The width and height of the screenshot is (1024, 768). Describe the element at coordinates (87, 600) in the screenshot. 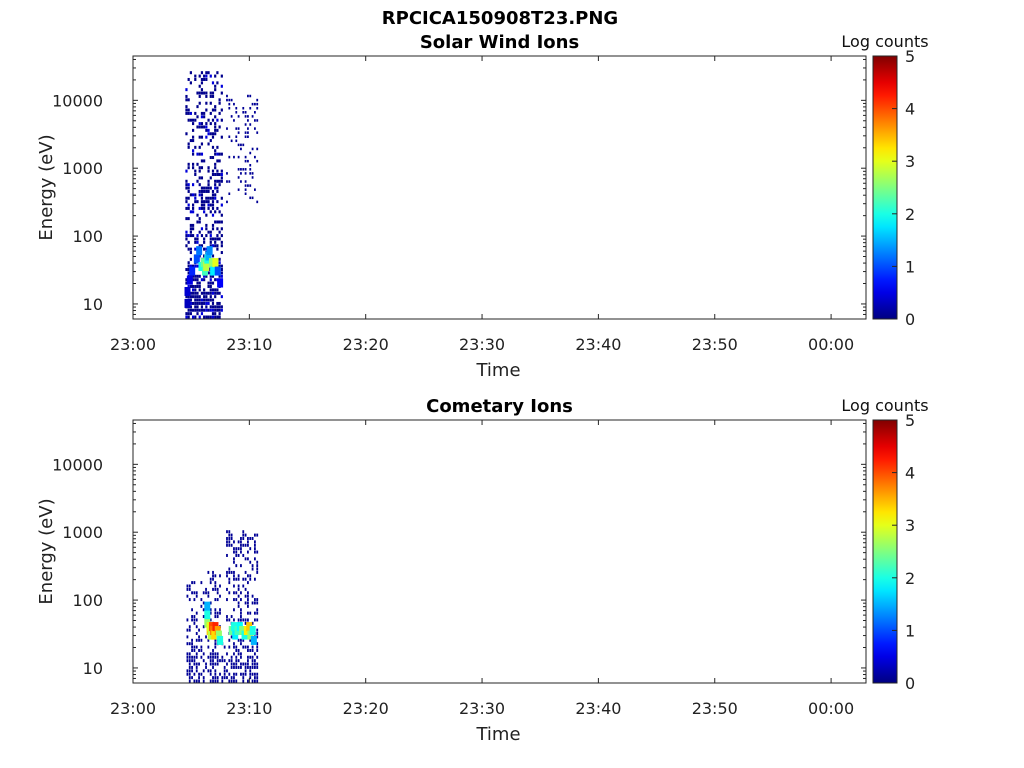

I see `cometary-y-tick-label: 100` at that location.